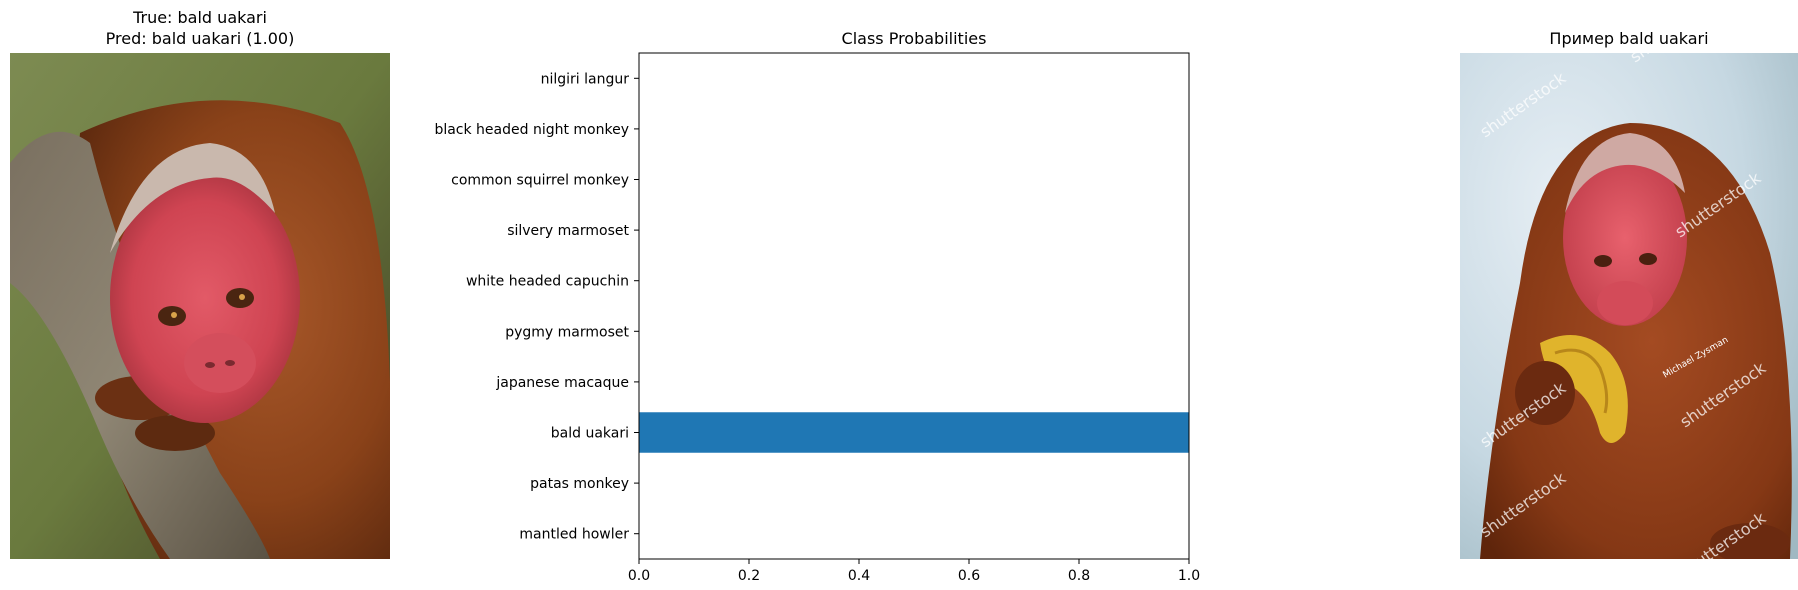 The width and height of the screenshot is (1798, 590). I want to click on y-tick-label: pygmy marmoset, so click(567, 332).